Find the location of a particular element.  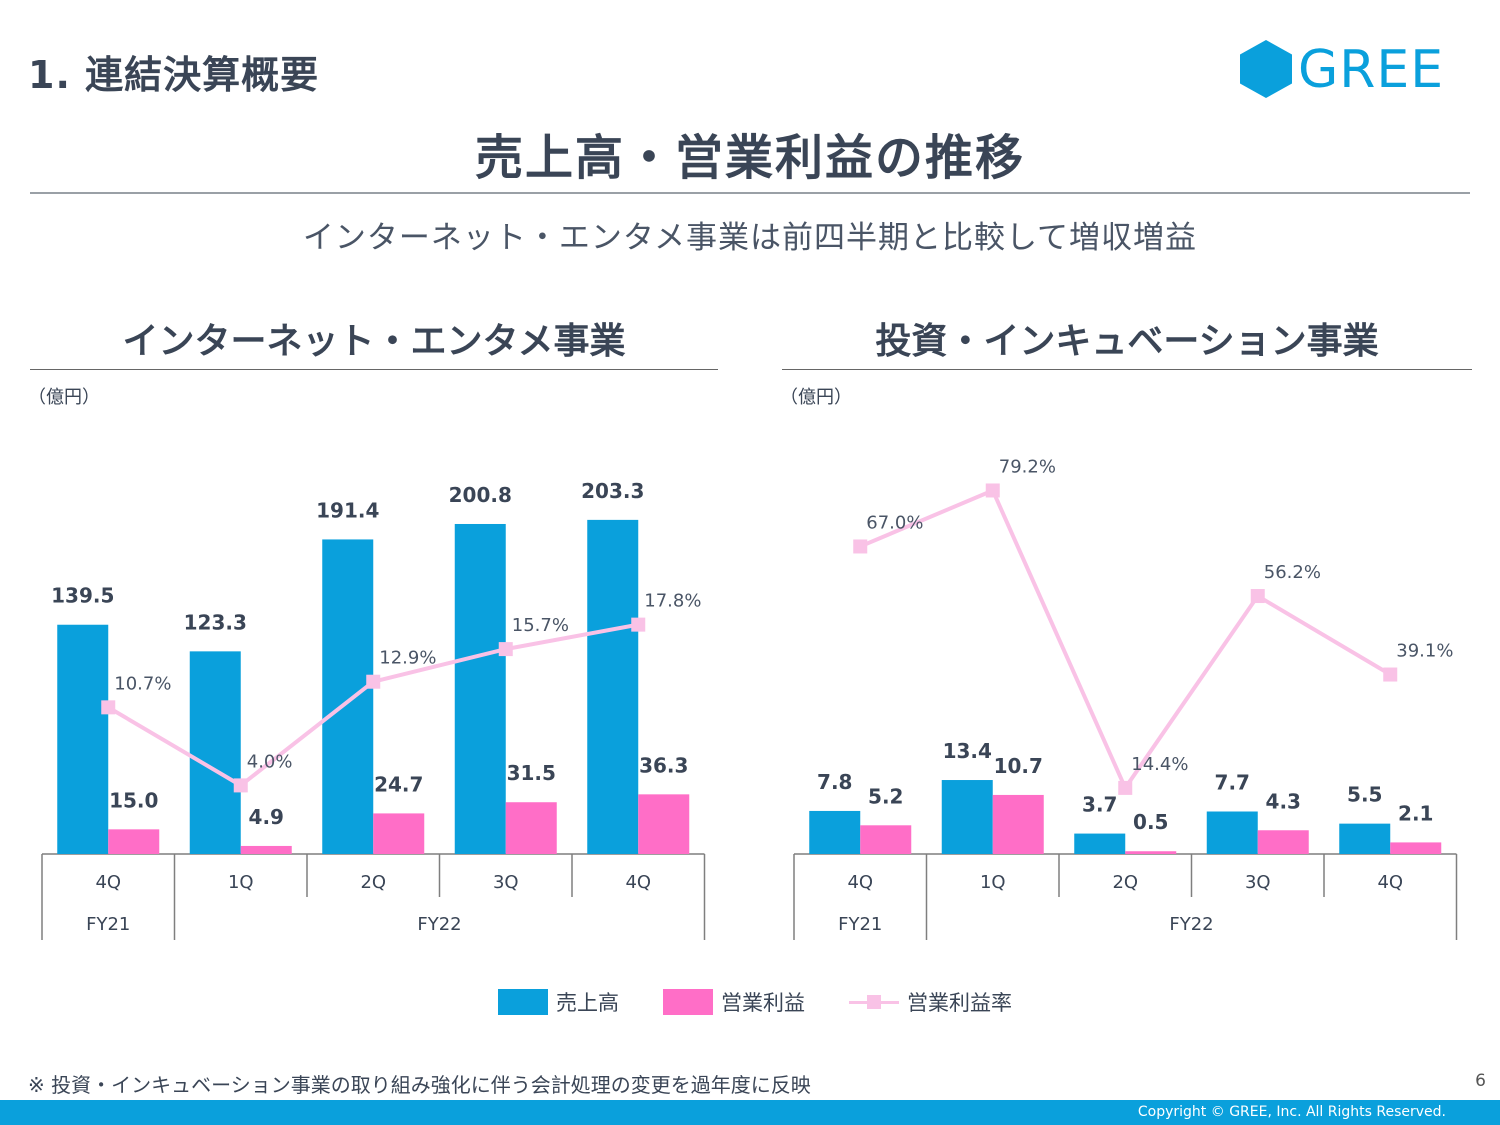

op-margin-value-label: 10.7% is located at coordinates (142, 683).